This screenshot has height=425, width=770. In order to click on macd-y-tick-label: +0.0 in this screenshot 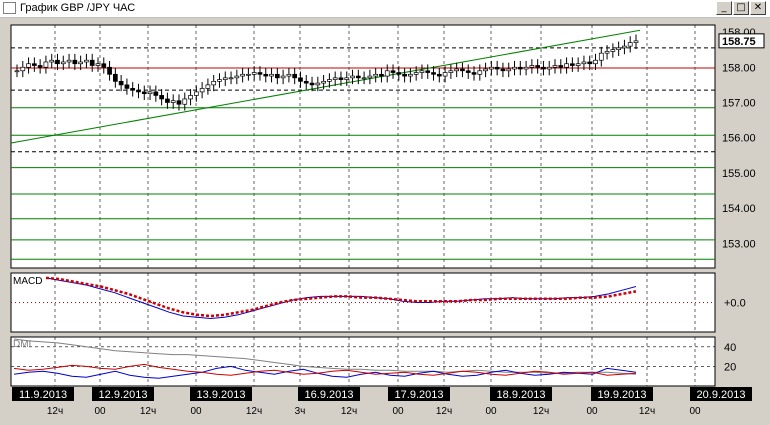, I will do `click(735, 304)`.